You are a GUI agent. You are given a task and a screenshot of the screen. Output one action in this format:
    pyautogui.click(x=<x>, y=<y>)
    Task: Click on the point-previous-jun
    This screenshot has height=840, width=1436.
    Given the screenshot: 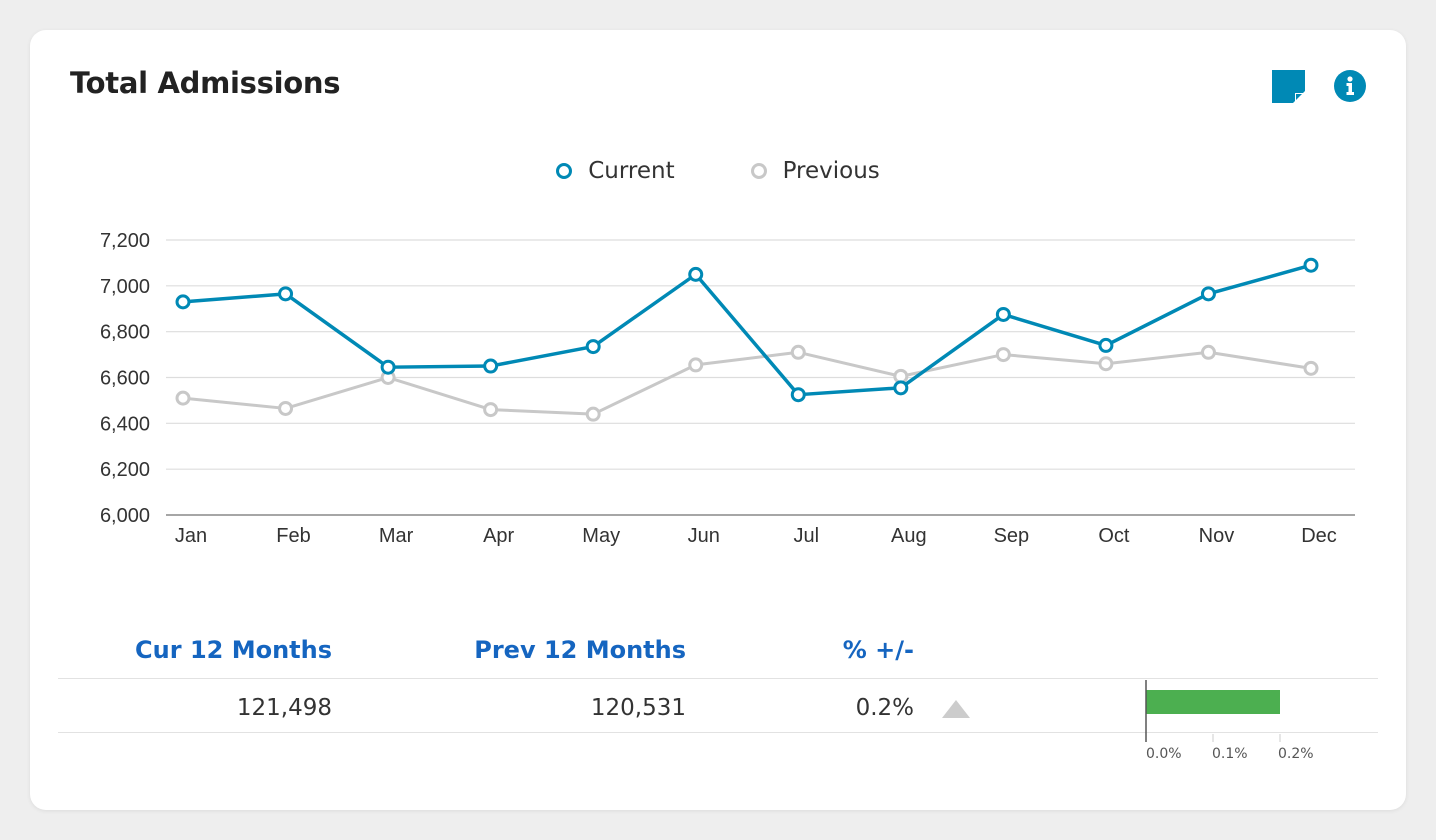 What is the action you would take?
    pyautogui.click(x=696, y=365)
    